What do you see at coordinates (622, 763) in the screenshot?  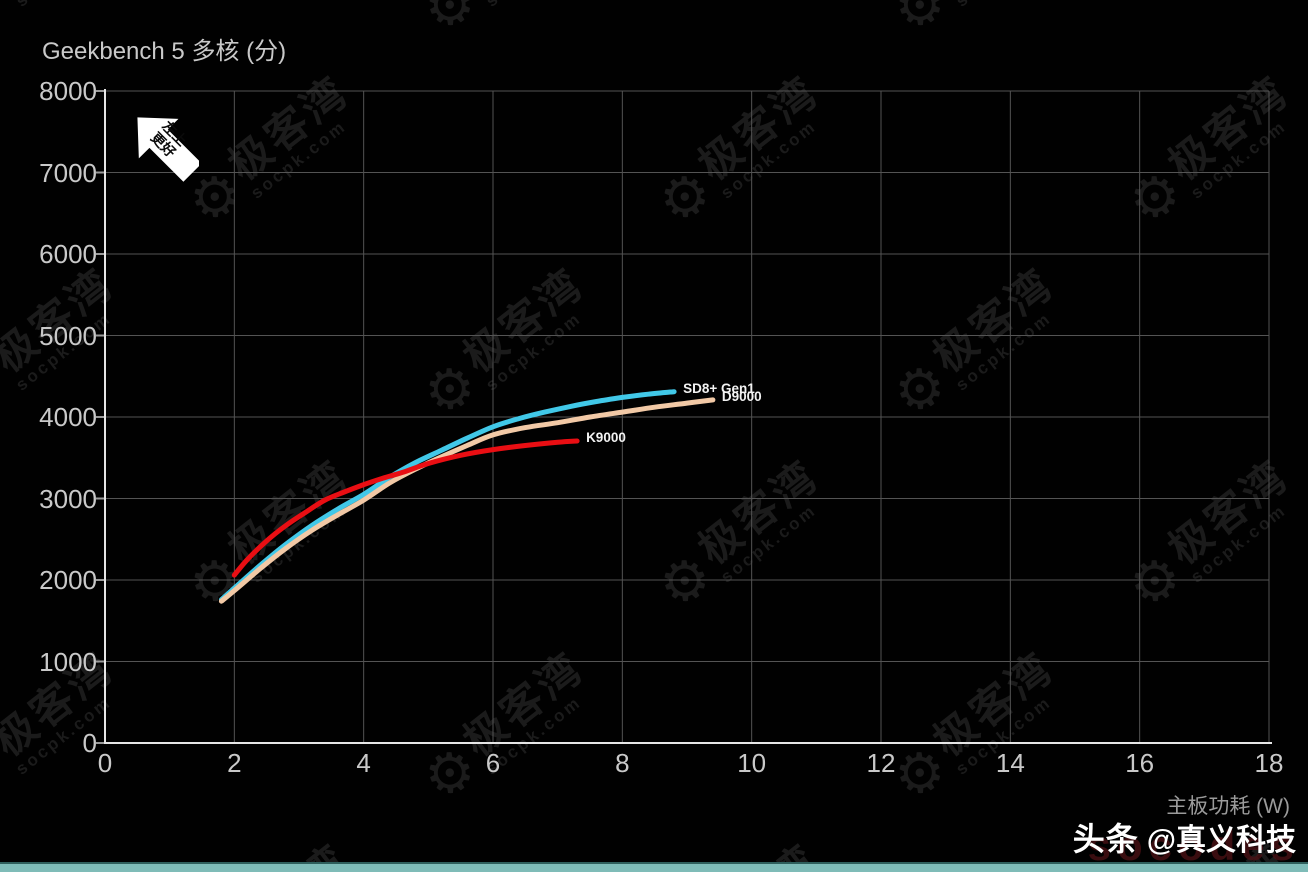 I see `x-tick-label: 8` at bounding box center [622, 763].